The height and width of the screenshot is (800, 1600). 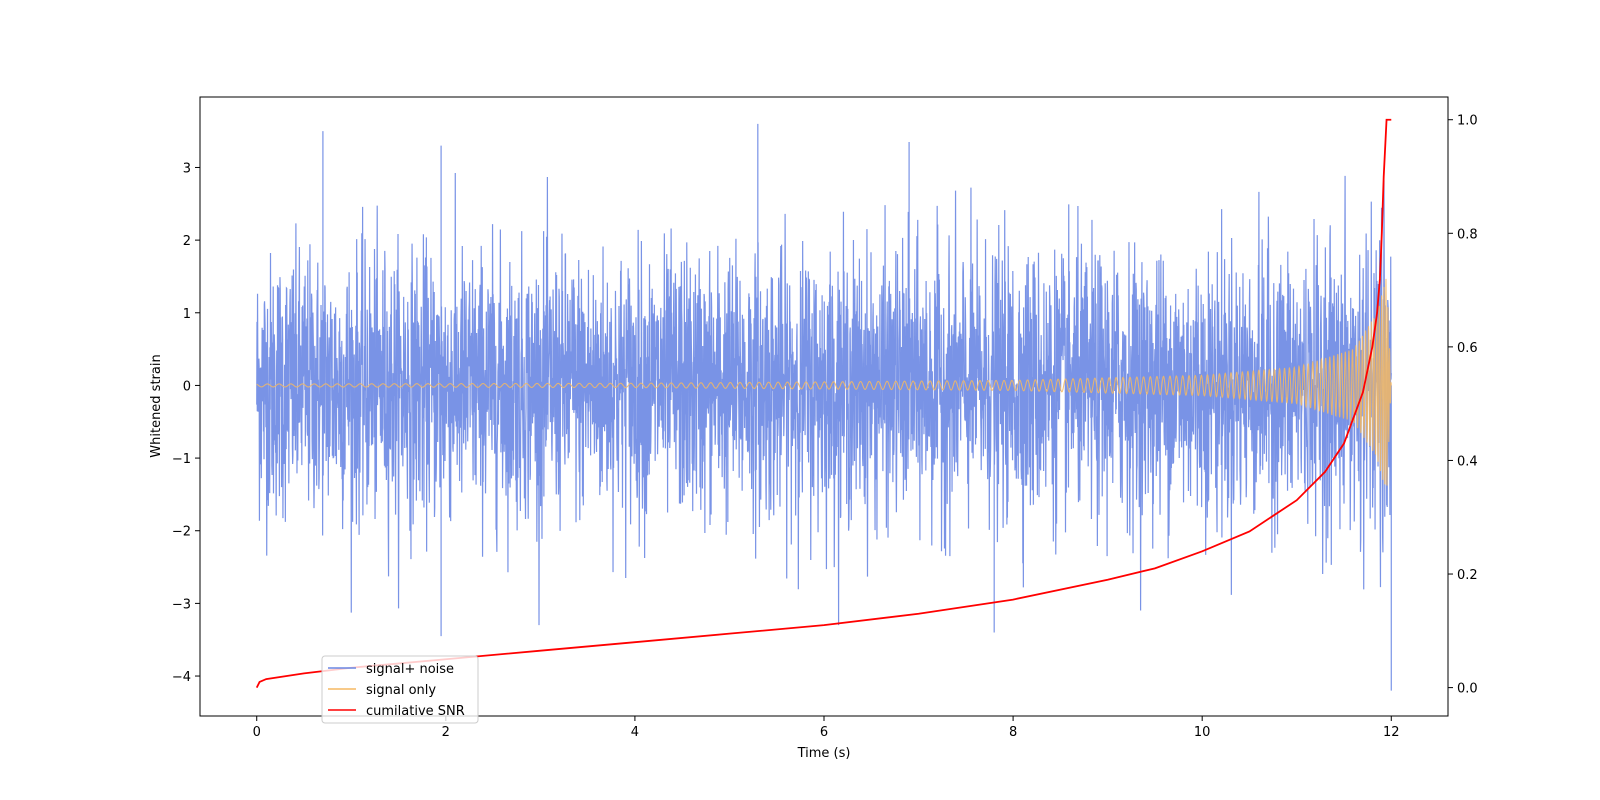 What do you see at coordinates (187, 168) in the screenshot?
I see `y-tick-label: 3` at bounding box center [187, 168].